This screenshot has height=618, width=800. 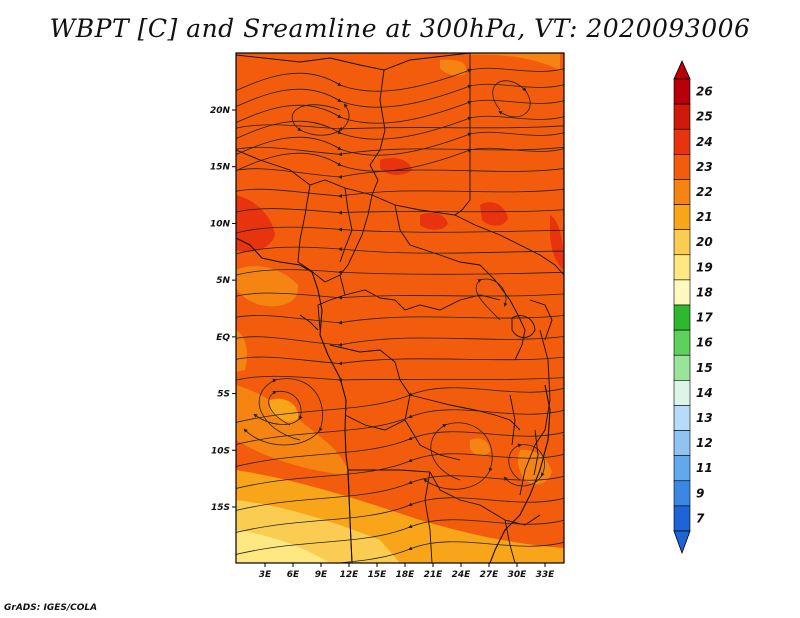 What do you see at coordinates (523, 326) in the screenshot?
I see `lake-victoria` at bounding box center [523, 326].